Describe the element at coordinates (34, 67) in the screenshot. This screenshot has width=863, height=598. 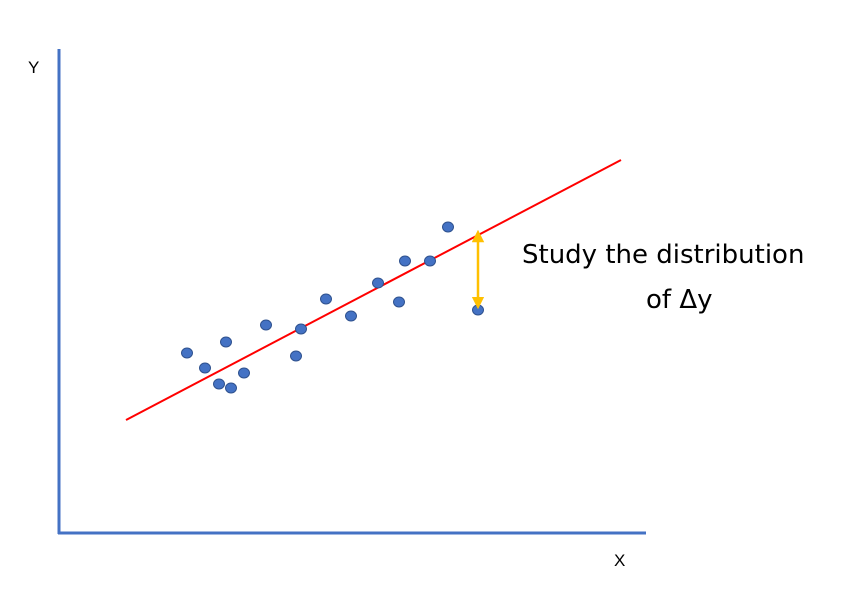
I see `y-axis-label: Y` at that location.